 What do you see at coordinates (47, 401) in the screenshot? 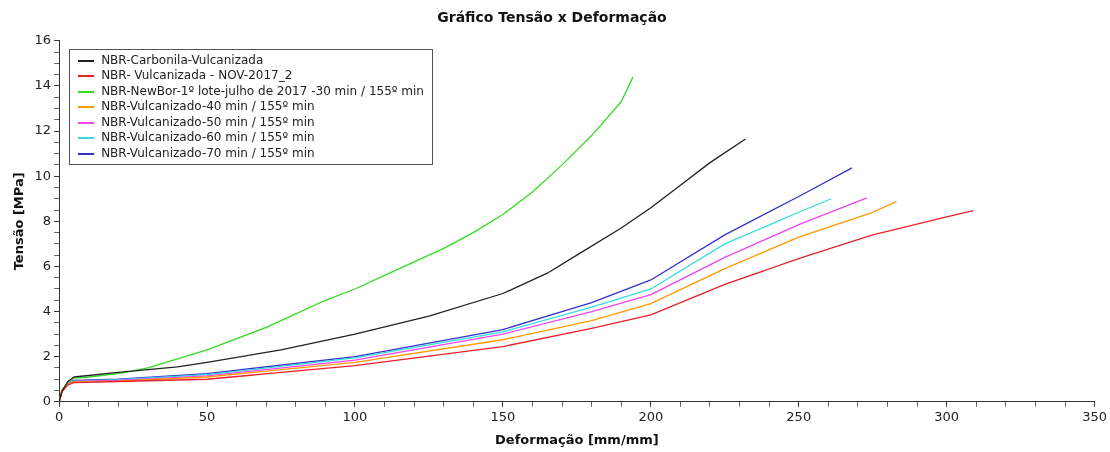
I see `y-tick-label: 0` at bounding box center [47, 401].